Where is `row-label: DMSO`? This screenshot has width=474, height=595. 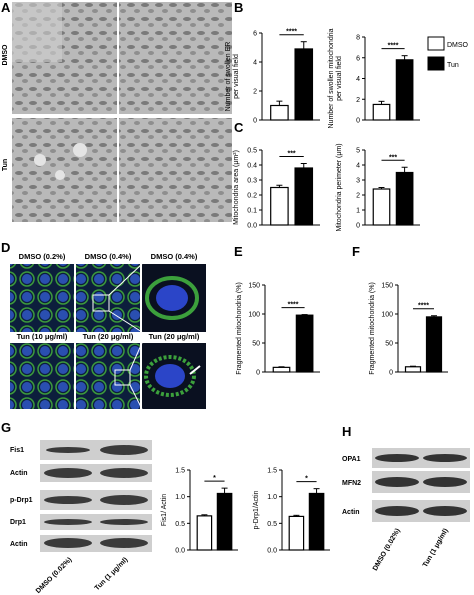 row-label: DMSO is located at coordinates (5, 55).